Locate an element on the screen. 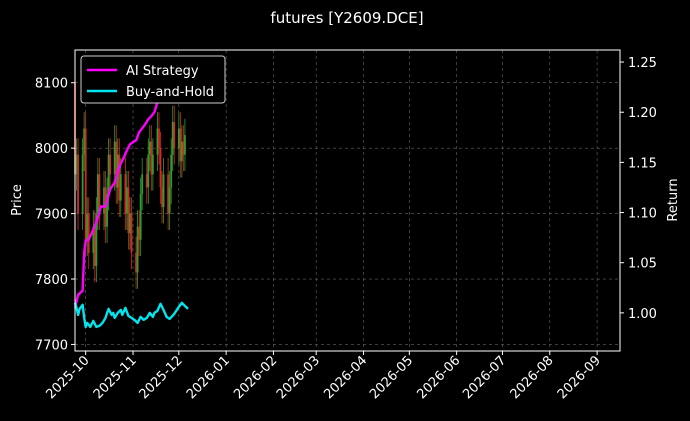 This screenshot has height=421, width=690. y-right-tick-label: 1.05 is located at coordinates (642, 264).